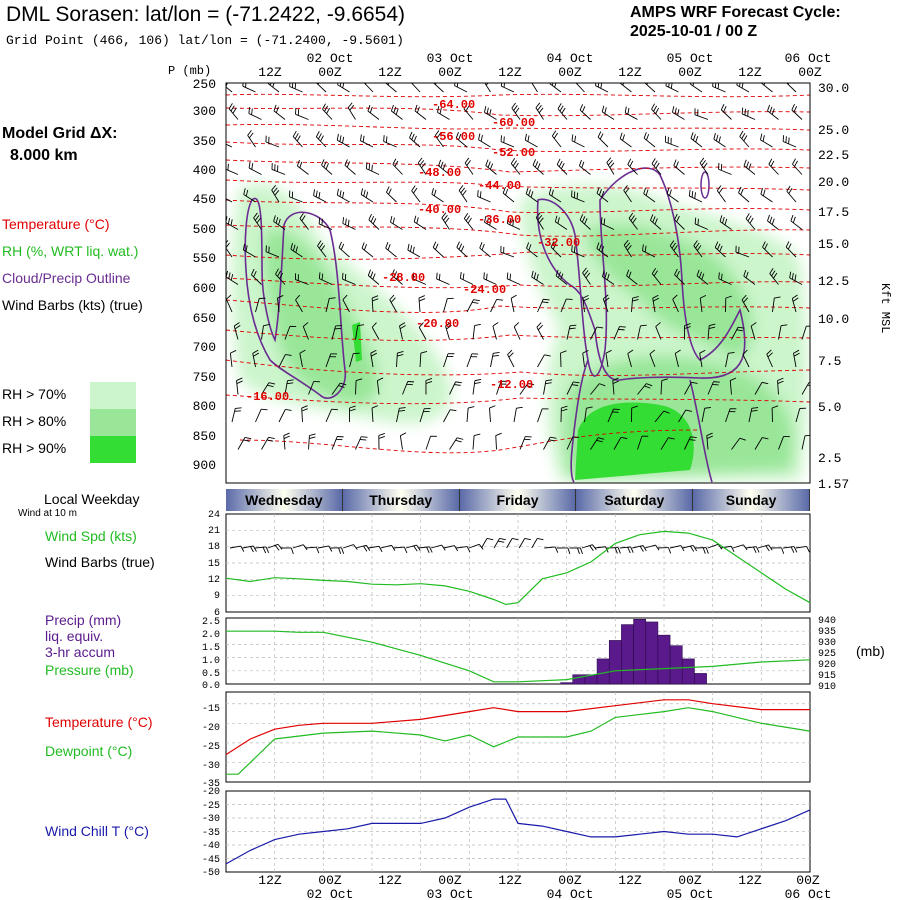 This screenshot has height=900, width=900. What do you see at coordinates (510, 880) in the screenshot?
I see `bottom-hour-4: 12Z` at bounding box center [510, 880].